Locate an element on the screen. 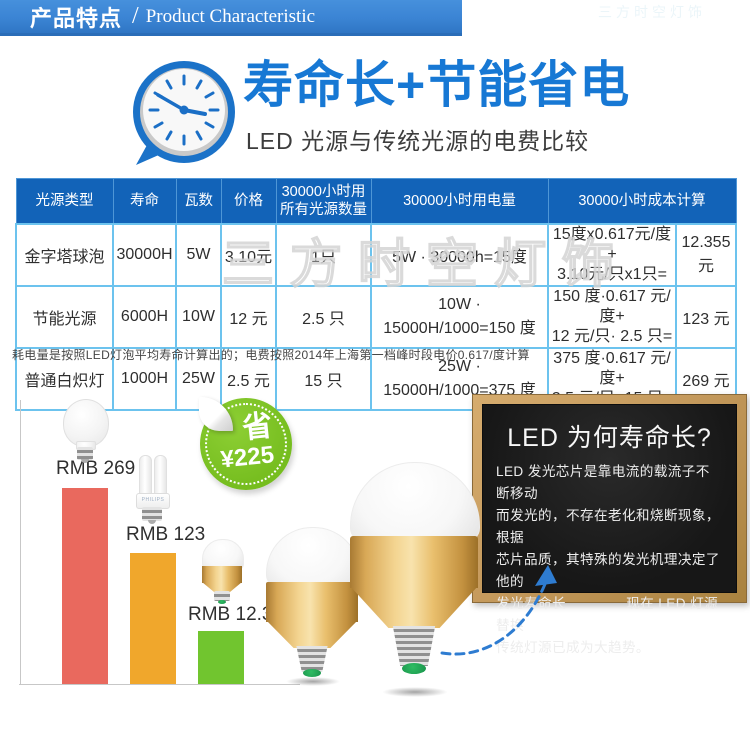 This screenshot has width=750, height=750. dashed-arrow-icon is located at coordinates (498, 610).